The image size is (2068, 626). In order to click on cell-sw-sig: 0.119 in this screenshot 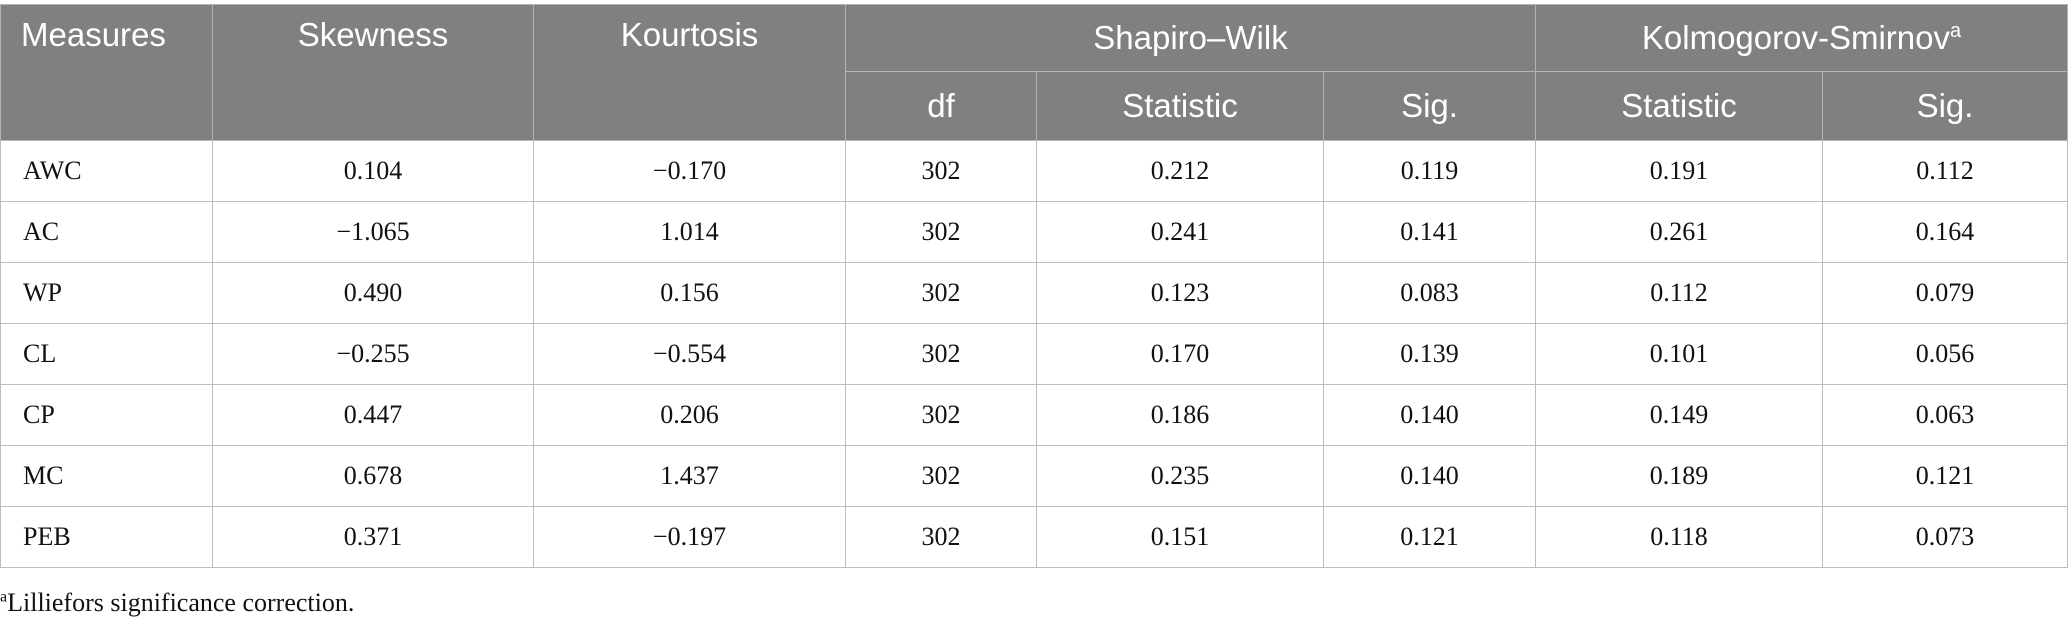, I will do `click(1429, 171)`.